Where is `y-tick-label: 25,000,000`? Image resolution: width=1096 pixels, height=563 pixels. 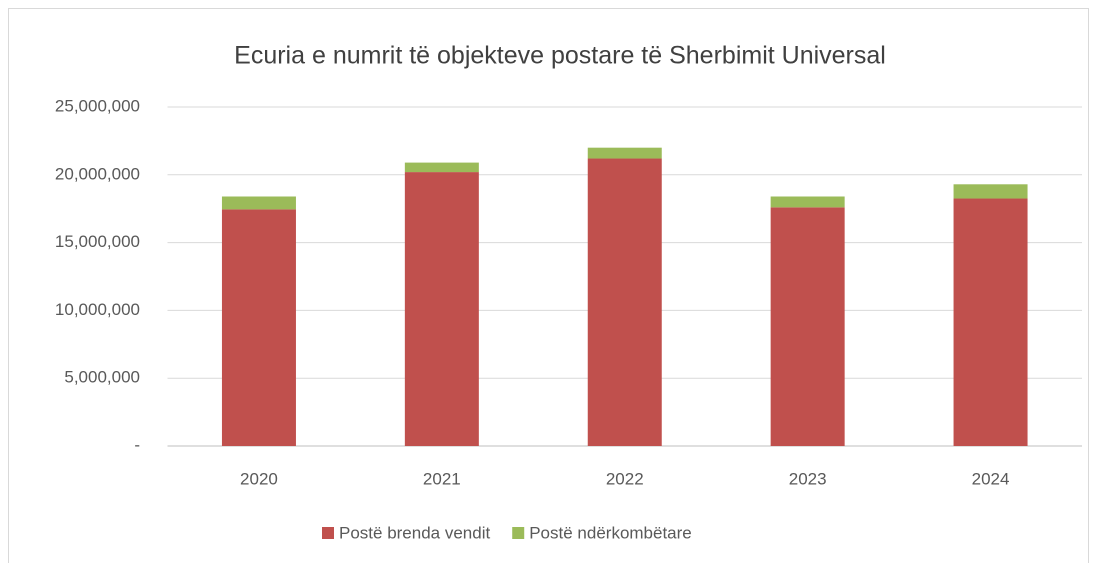 y-tick-label: 25,000,000 is located at coordinates (97, 105).